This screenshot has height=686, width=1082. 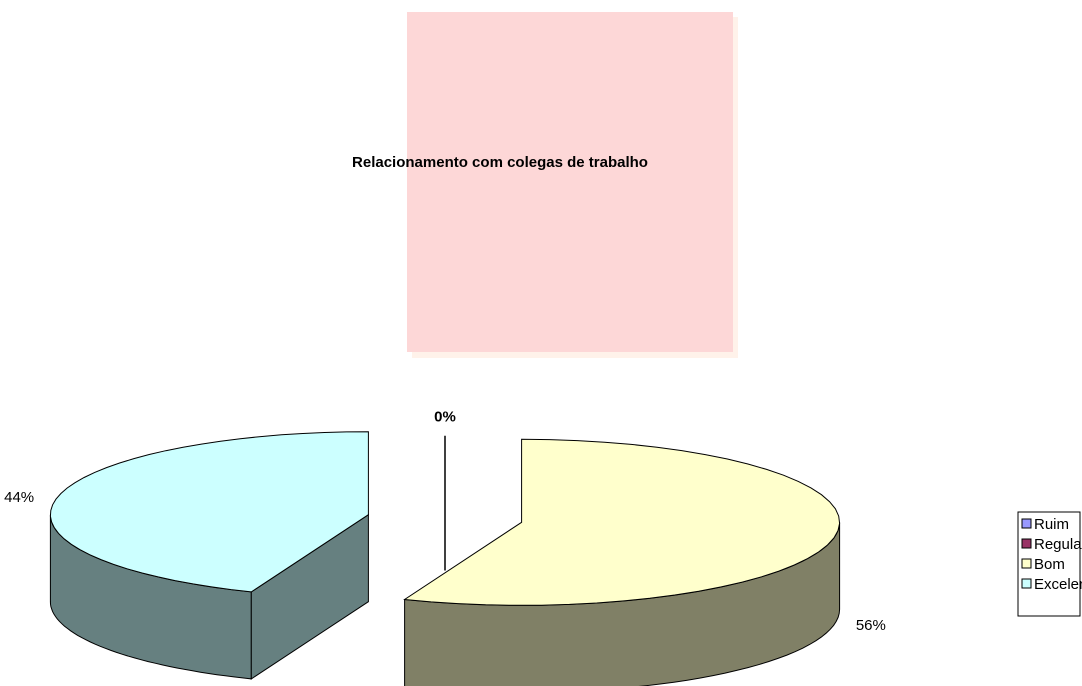 What do you see at coordinates (19, 497) in the screenshot?
I see `data-label: 44%` at bounding box center [19, 497].